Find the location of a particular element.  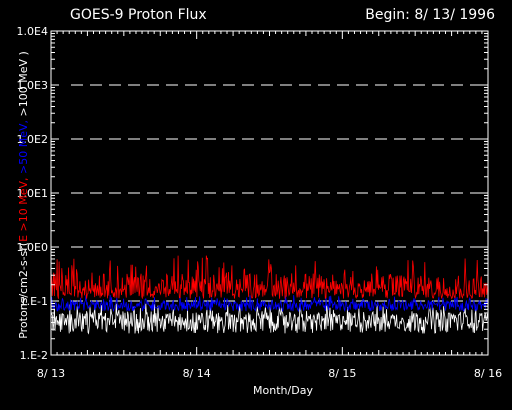

begin-date-label: Begin: 8/ 13/ 1996 is located at coordinates (430, 15).